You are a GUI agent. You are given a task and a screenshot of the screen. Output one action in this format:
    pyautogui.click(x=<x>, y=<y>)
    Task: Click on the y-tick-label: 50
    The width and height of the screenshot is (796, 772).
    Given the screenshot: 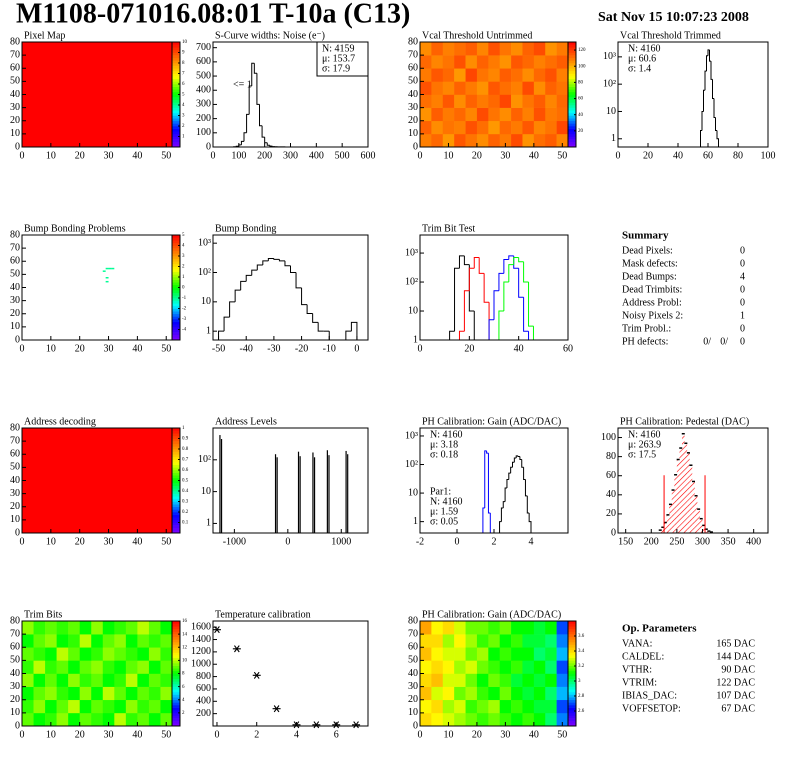 What is the action you would take?
    pyautogui.click(x=15, y=467)
    